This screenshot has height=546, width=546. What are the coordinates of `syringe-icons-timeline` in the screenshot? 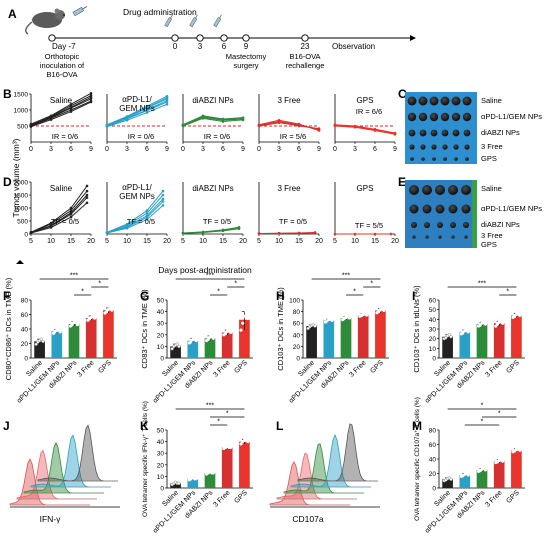 It's located at (193, 21).